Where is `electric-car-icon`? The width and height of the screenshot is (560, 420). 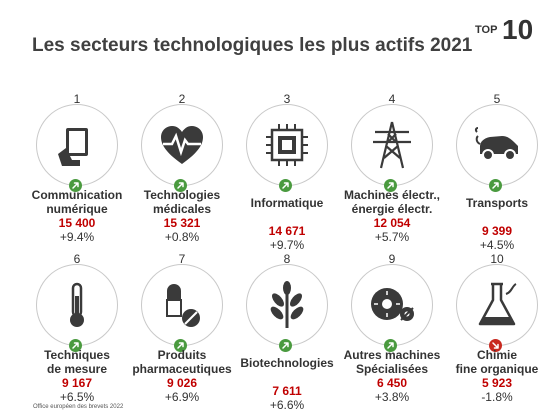
electric-car-icon is located at coordinates (497, 145).